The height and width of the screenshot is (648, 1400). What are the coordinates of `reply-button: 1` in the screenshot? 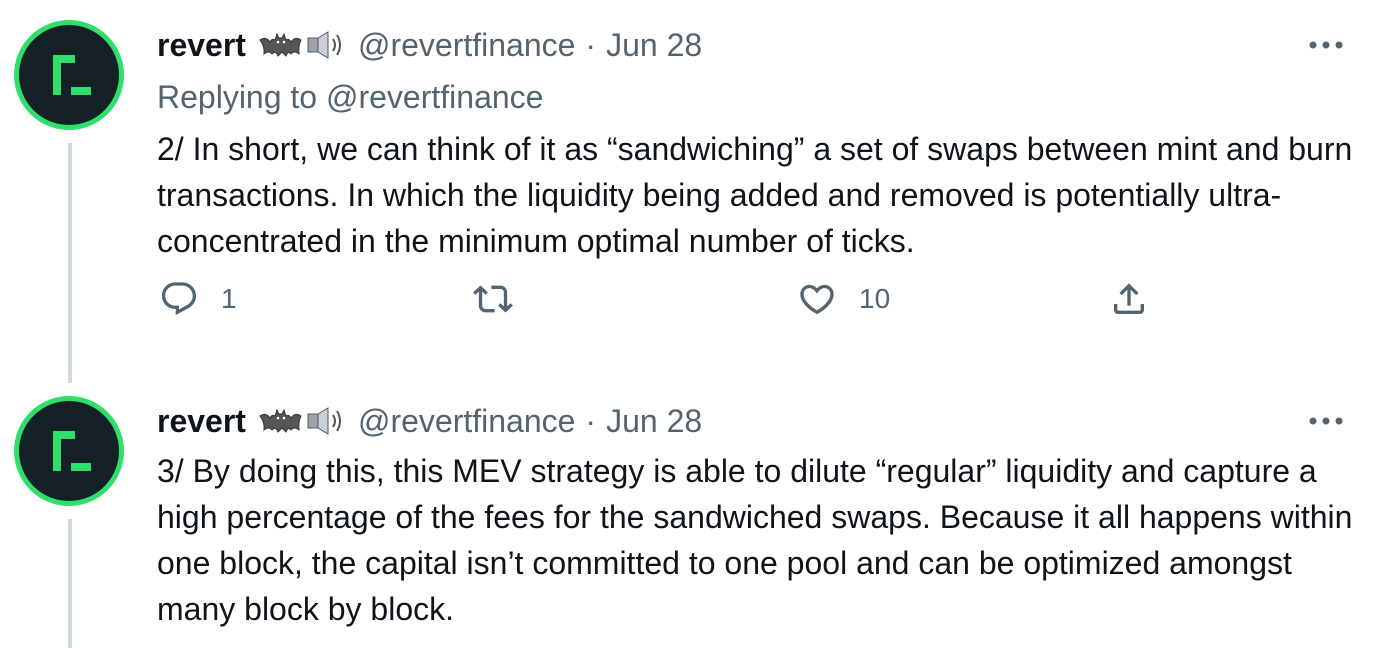 It's located at (198, 299).